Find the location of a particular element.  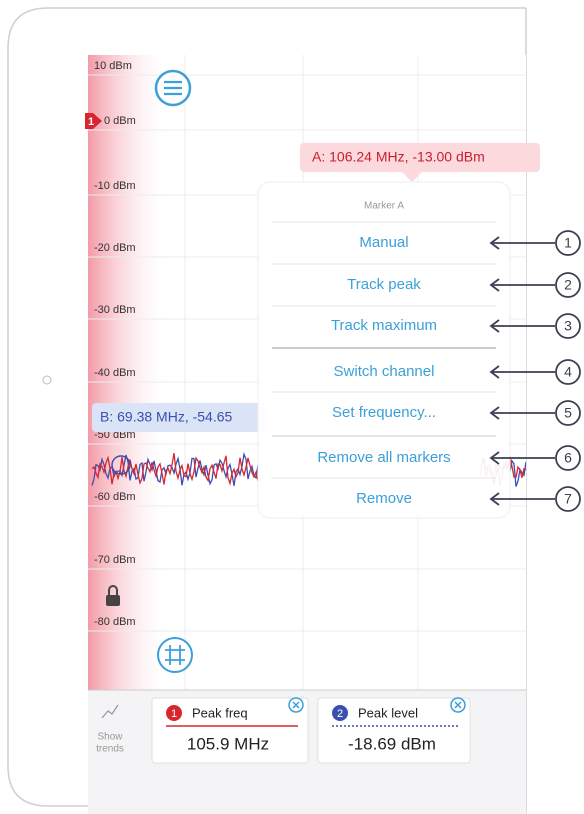

red-band is located at coordinates (125, 372).